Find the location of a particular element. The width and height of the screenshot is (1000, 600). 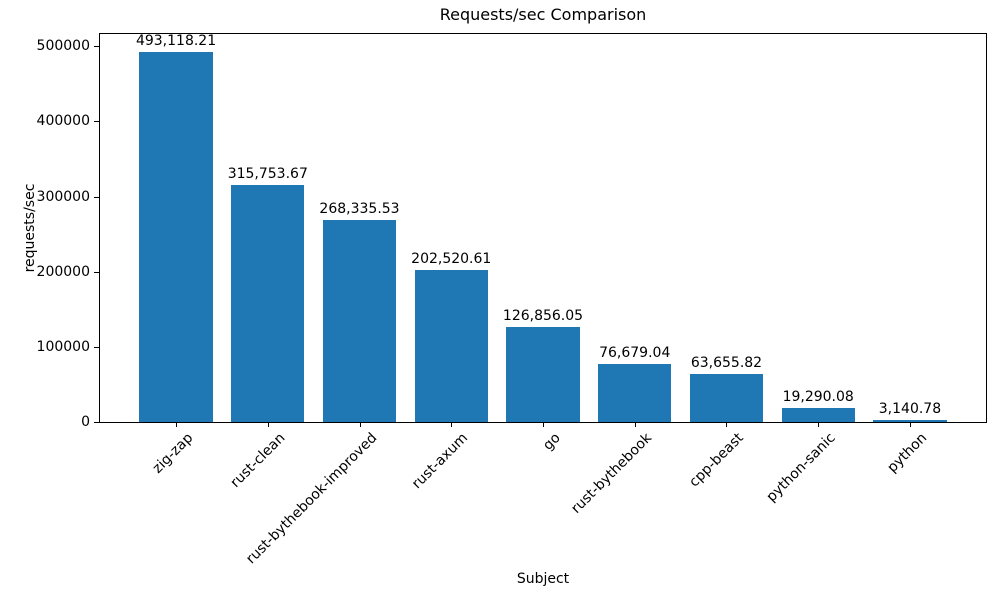

y-tick-label: 200000 is located at coordinates (63, 271).